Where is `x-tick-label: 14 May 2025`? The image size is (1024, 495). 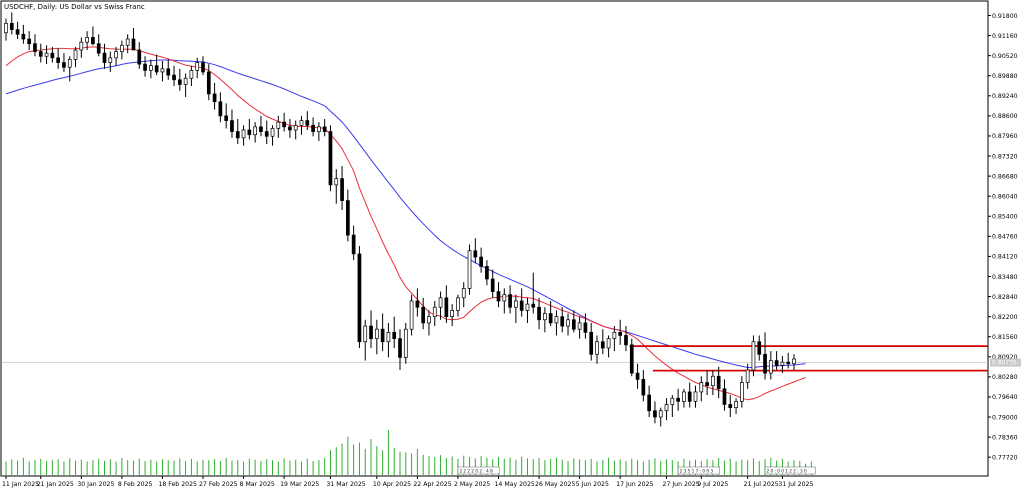
x-tick-label: 14 May 2025 is located at coordinates (515, 484).